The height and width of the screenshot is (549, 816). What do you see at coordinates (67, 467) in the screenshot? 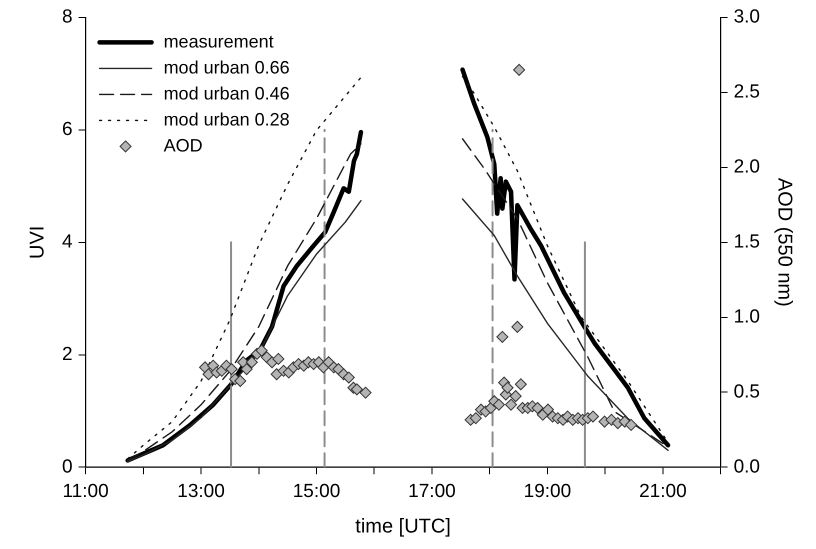
I see `y-tick-label: 0` at bounding box center [67, 467].